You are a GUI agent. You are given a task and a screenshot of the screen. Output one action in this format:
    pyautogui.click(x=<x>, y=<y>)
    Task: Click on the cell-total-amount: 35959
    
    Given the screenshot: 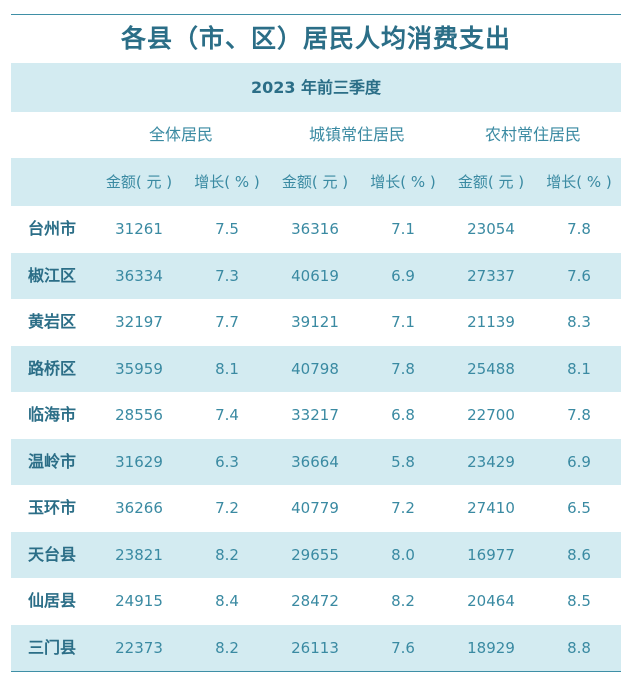 What is the action you would take?
    pyautogui.click(x=139, y=368)
    